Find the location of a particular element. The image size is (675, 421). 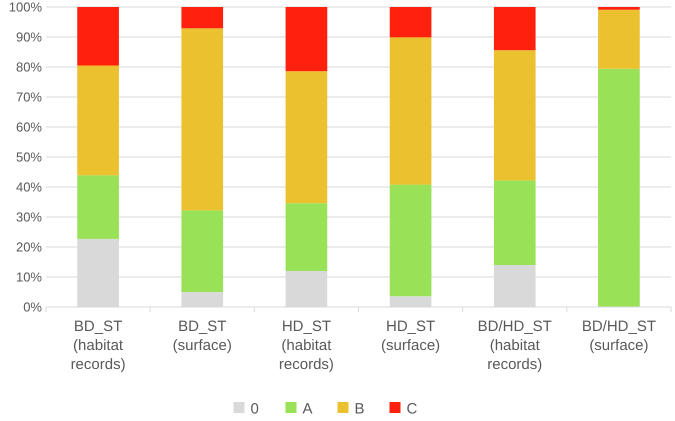

y-tick-label: 0% is located at coordinates (32, 307).